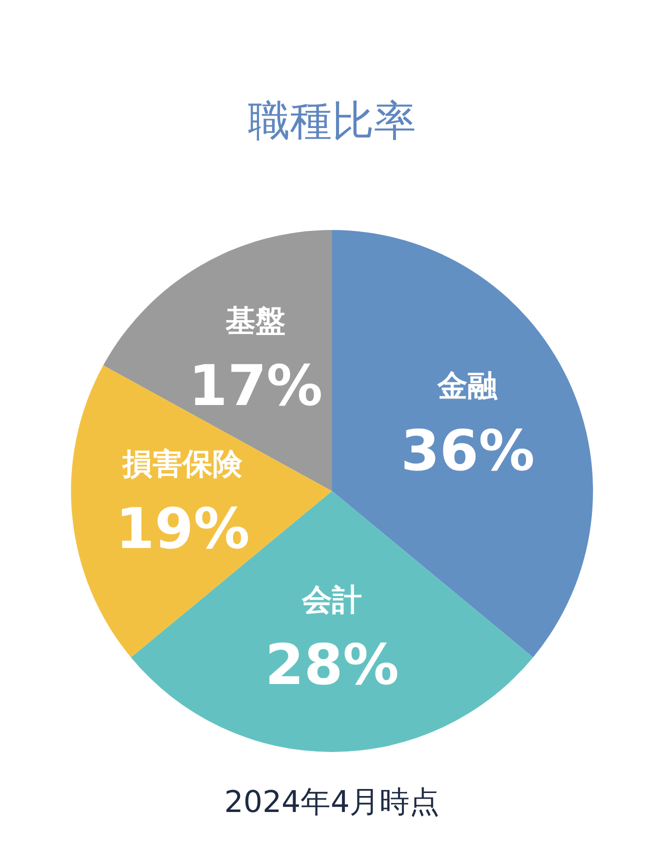 This screenshot has width=664, height=858. What do you see at coordinates (331, 600) in the screenshot?
I see `slice-label: 会計` at bounding box center [331, 600].